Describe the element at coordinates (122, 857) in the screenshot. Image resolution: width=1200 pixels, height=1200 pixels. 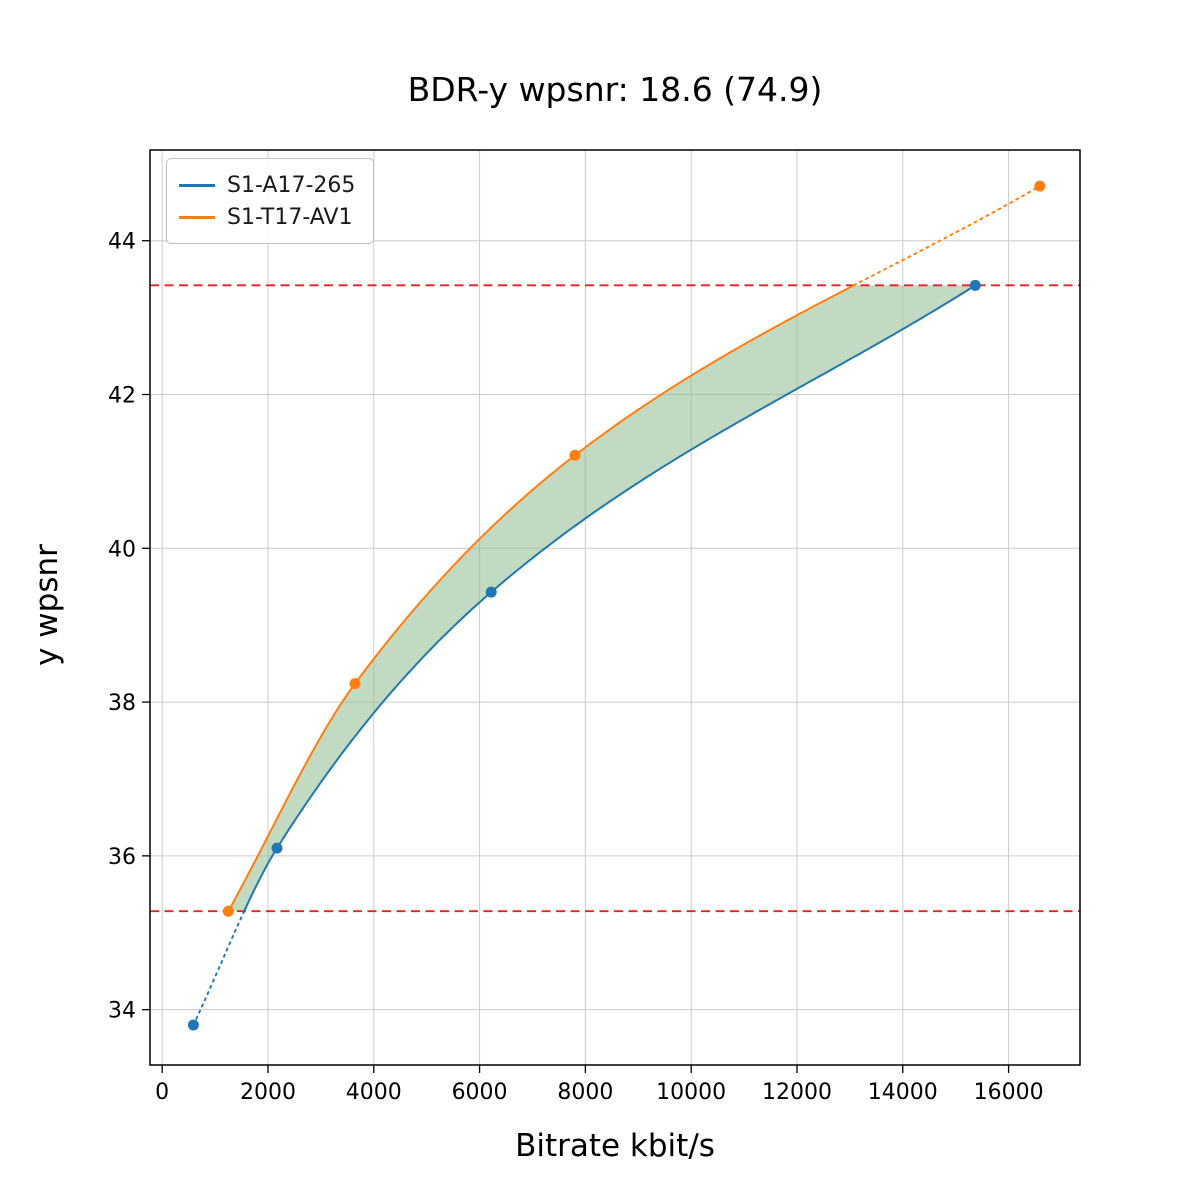
I see `svg-text: 36` at that location.